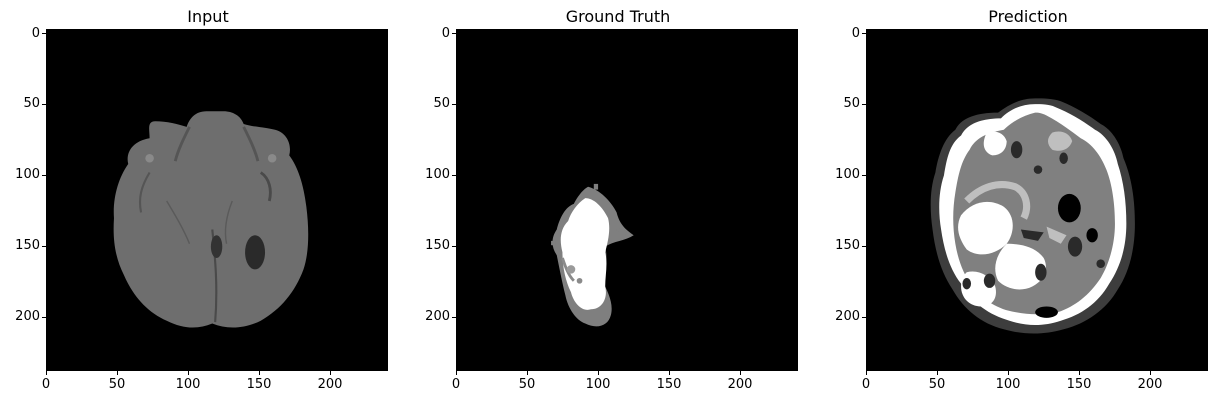 This screenshot has width=1222, height=407. Describe the element at coordinates (1028, 16) in the screenshot. I see `panel-title: Prediction` at that location.